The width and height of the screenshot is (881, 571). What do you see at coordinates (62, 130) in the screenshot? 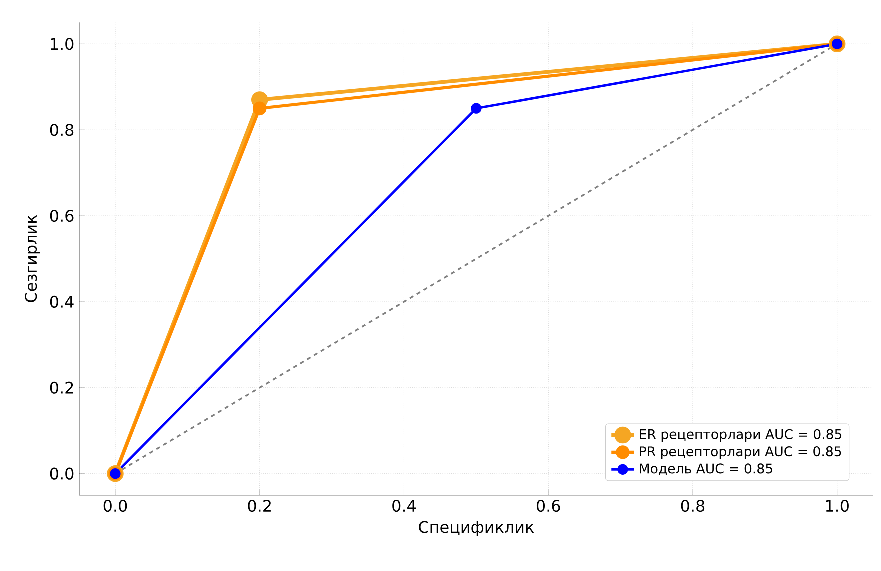
I see `y-tick-label: 0.8` at bounding box center [62, 130].